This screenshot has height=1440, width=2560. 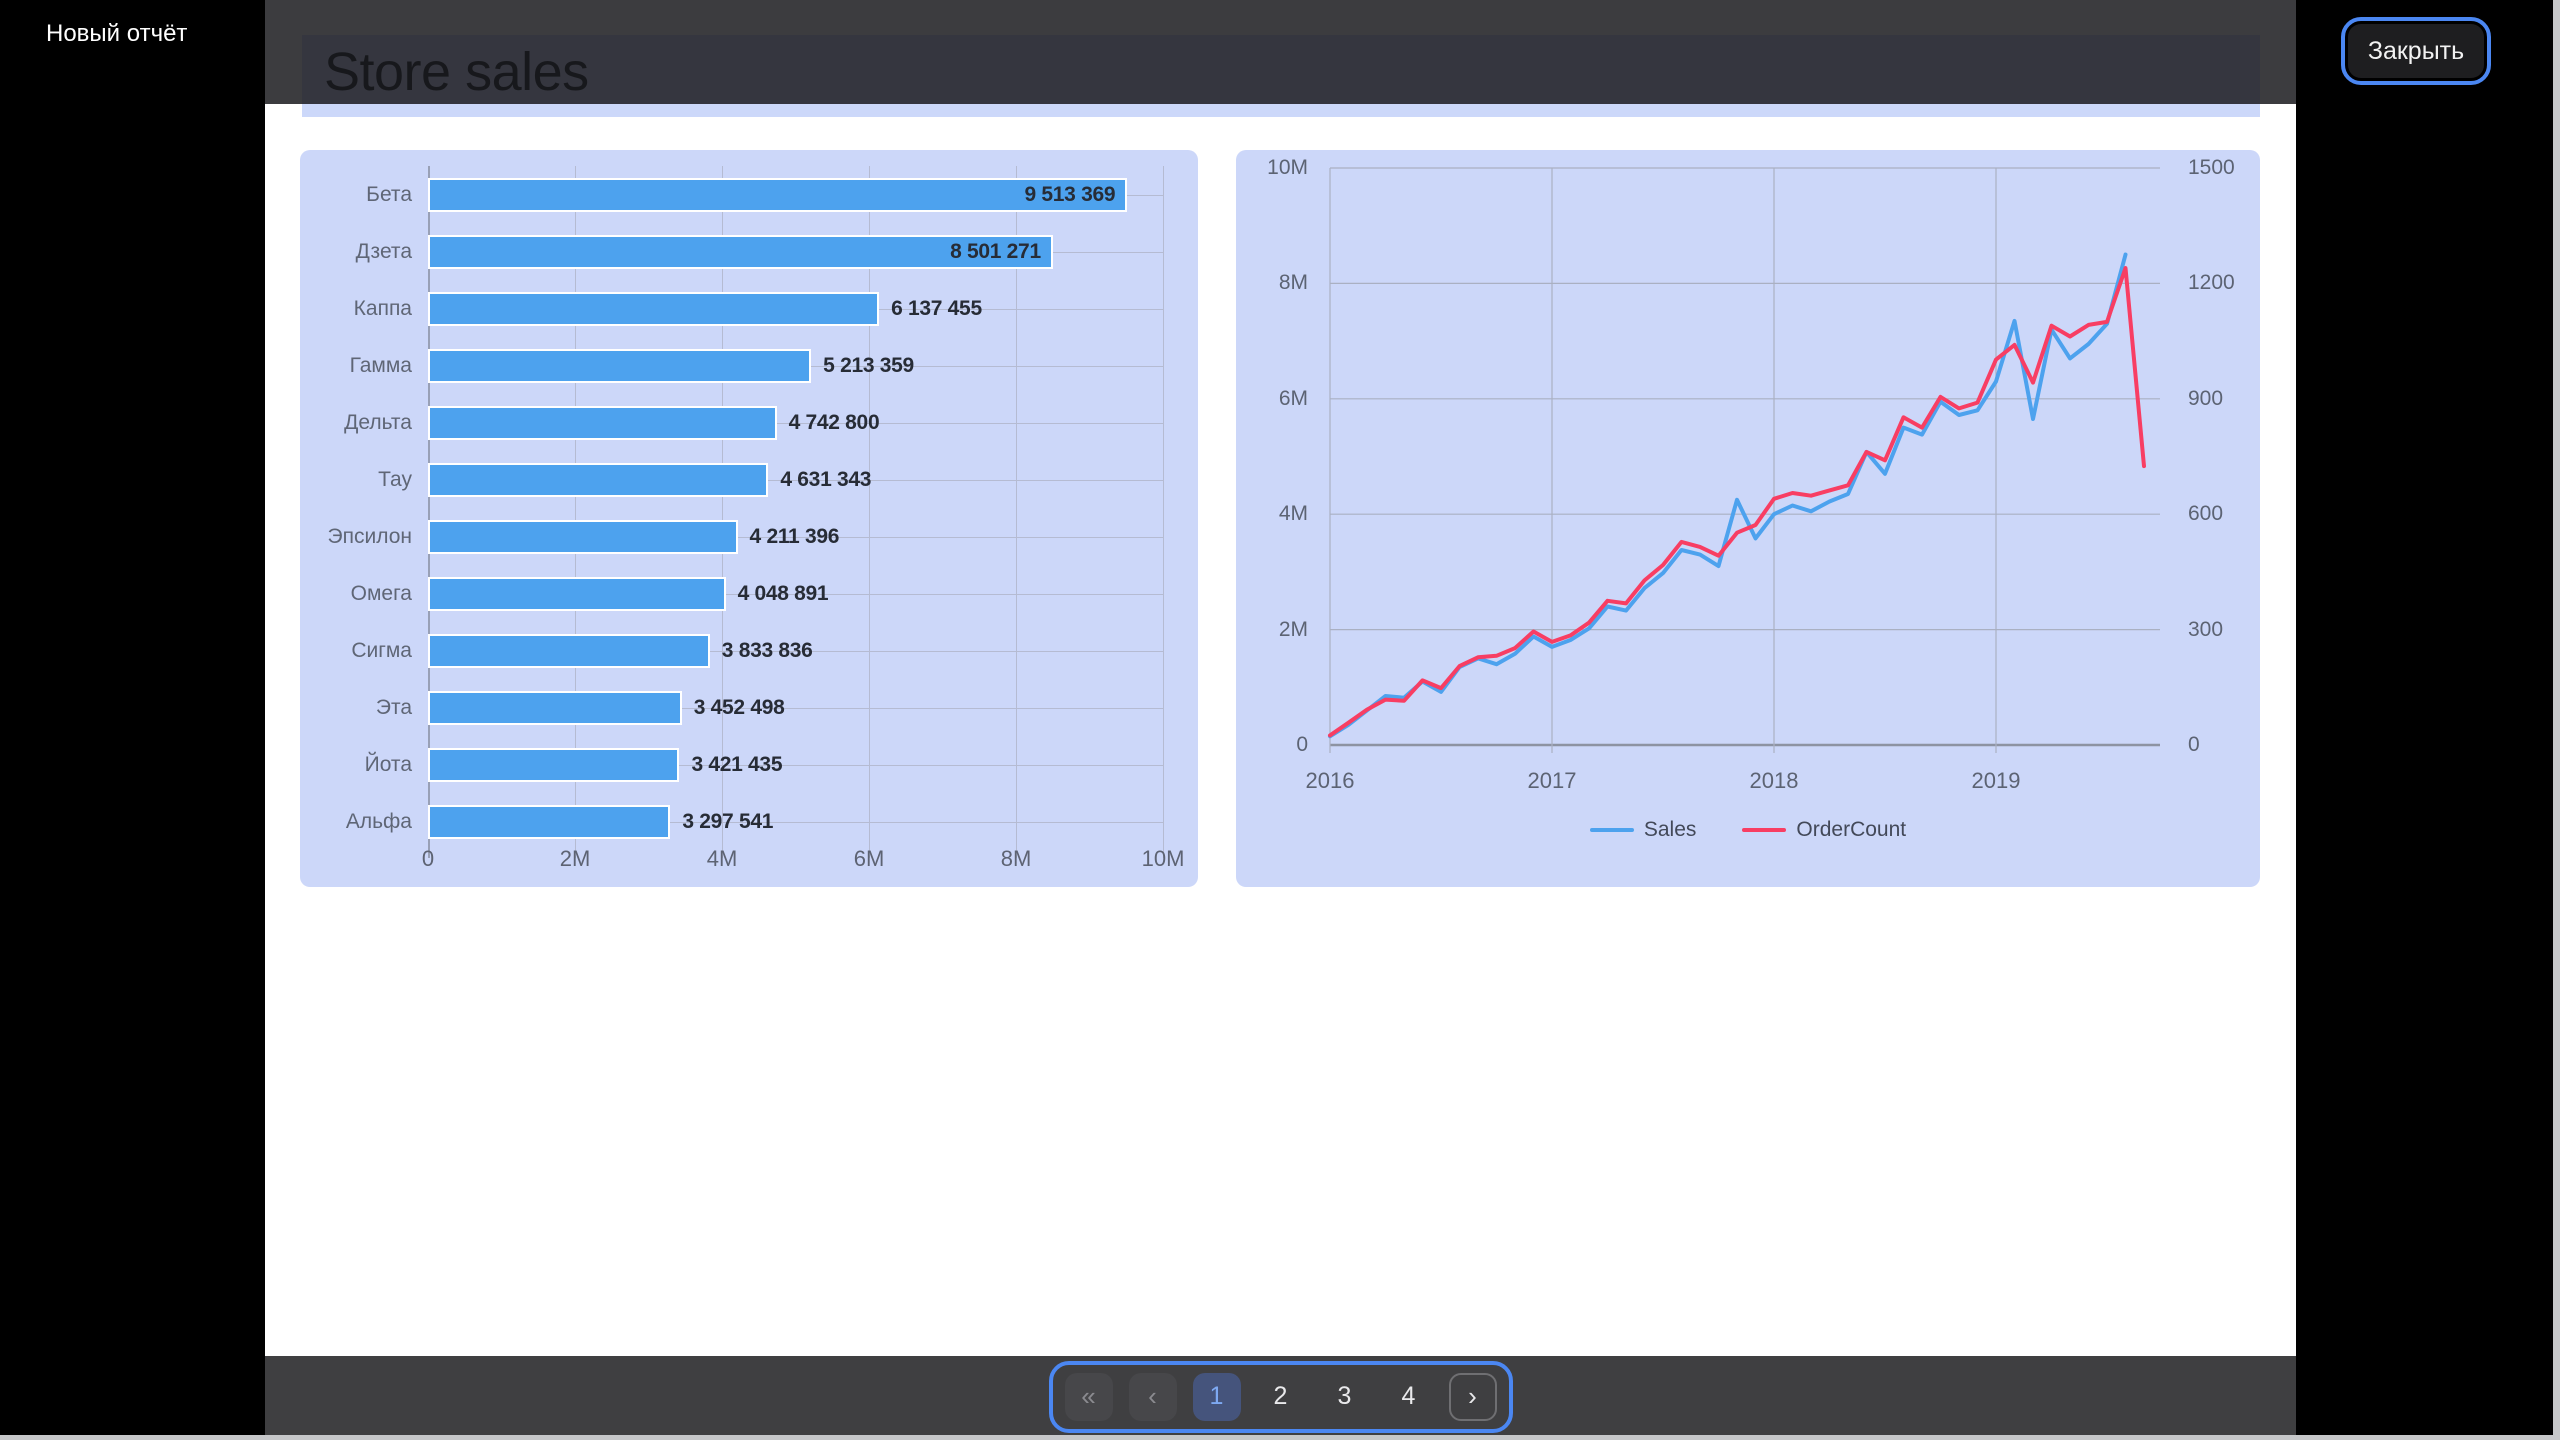 I want to click on bar-row: Гамма 5 213 359, so click(x=749, y=365).